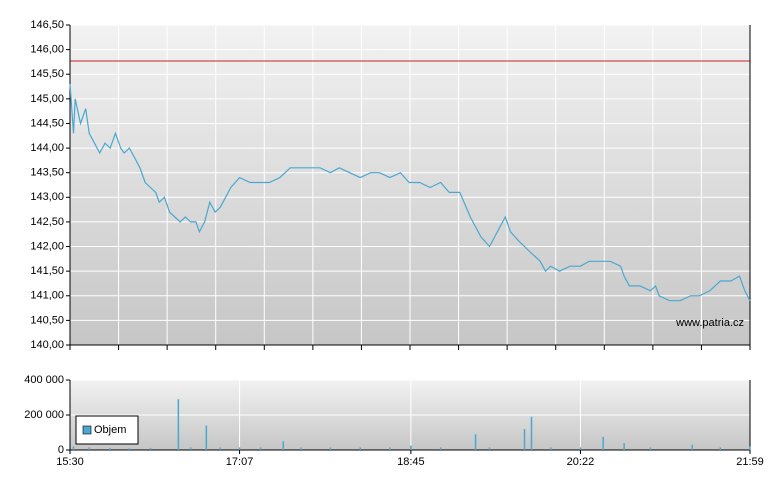  Describe the element at coordinates (47, 173) in the screenshot. I see `y-tick-label: 143,50` at that location.